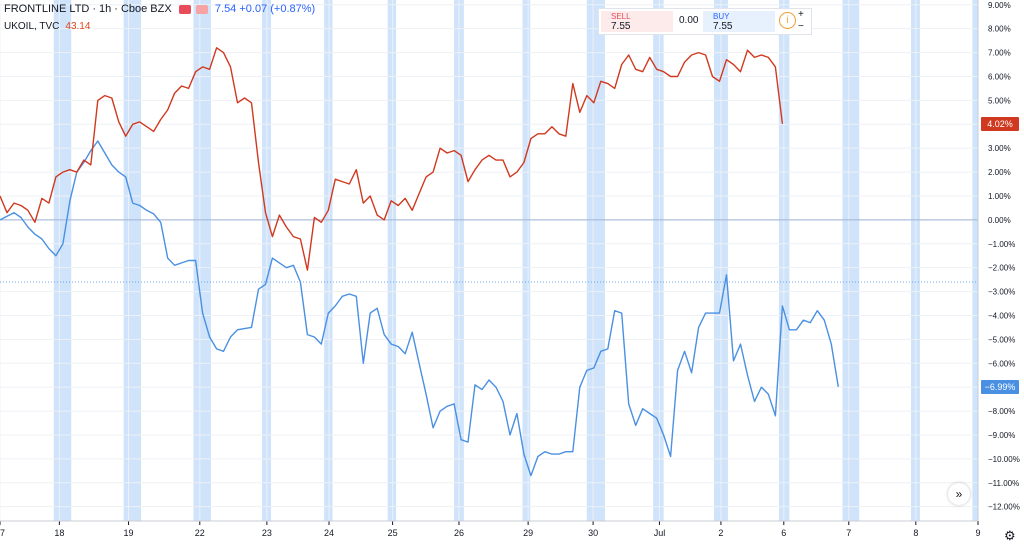  What do you see at coordinates (2, 533) in the screenshot?
I see `x-tick-label: 17` at bounding box center [2, 533].